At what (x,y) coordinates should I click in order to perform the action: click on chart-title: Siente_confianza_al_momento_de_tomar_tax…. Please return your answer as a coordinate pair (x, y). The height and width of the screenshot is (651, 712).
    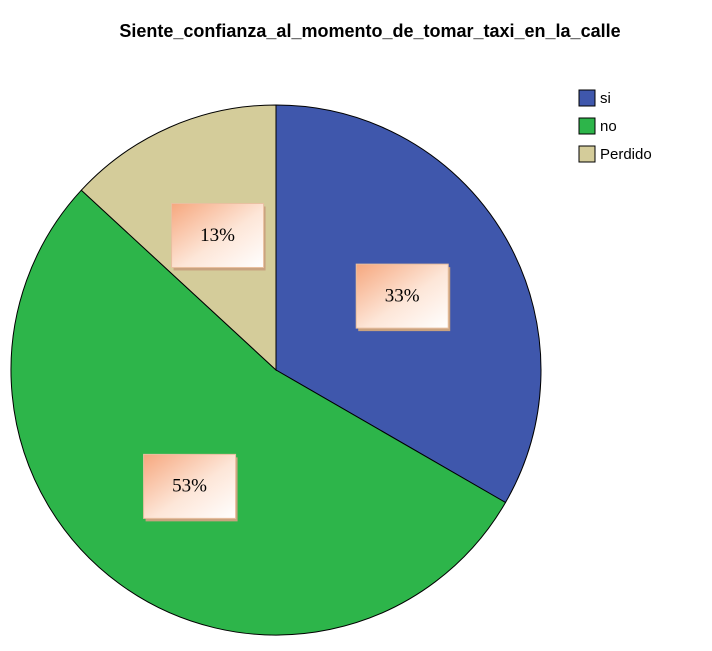
    Looking at the image, I should click on (369, 31).